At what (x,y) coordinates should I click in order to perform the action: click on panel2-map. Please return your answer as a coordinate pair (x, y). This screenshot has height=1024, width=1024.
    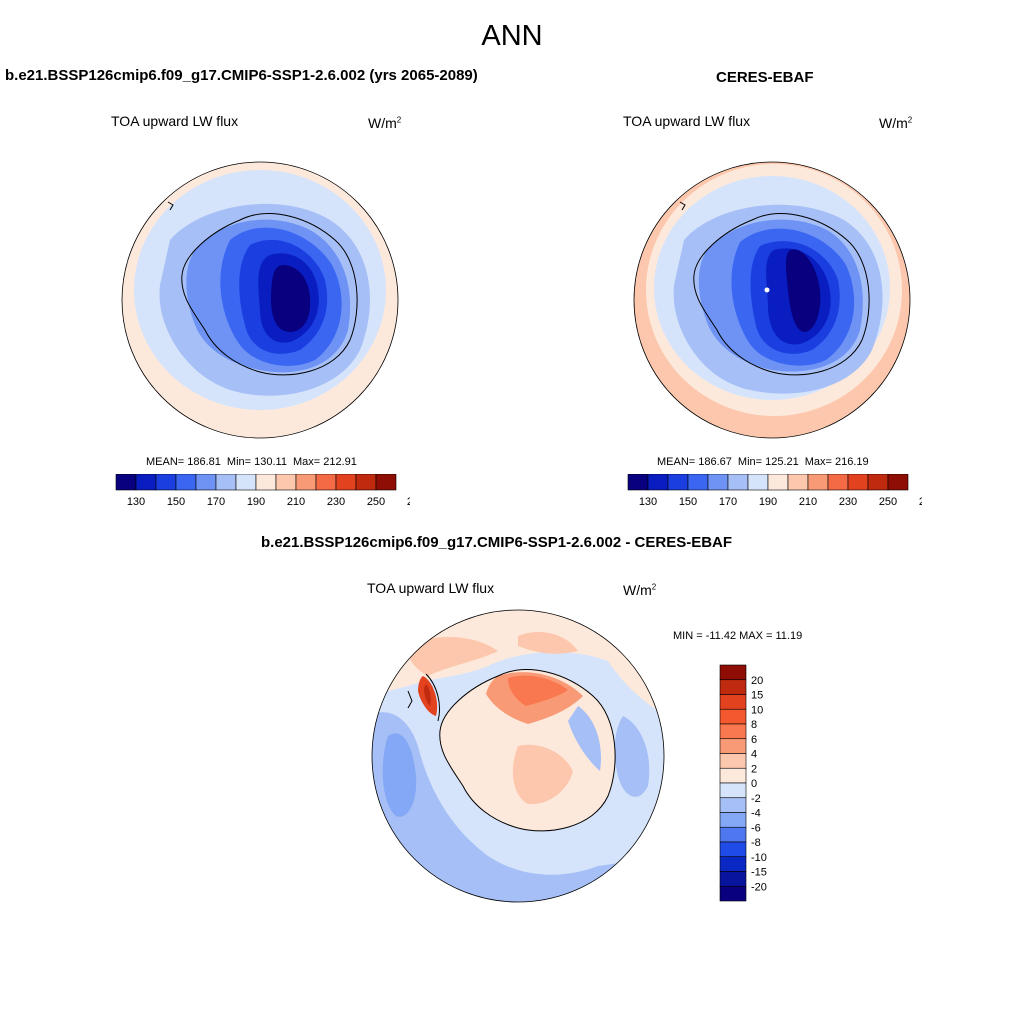
    Looking at the image, I should click on (772, 300).